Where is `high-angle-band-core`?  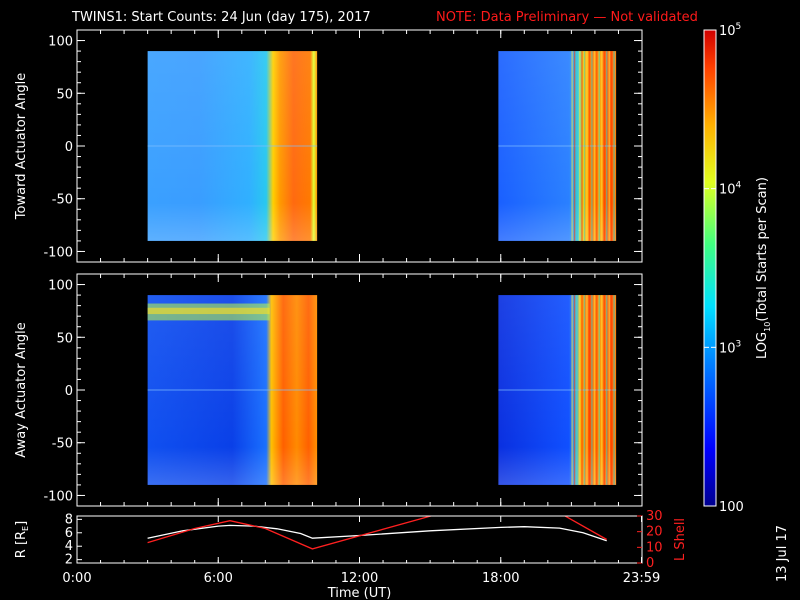 high-angle-band-core is located at coordinates (208, 311).